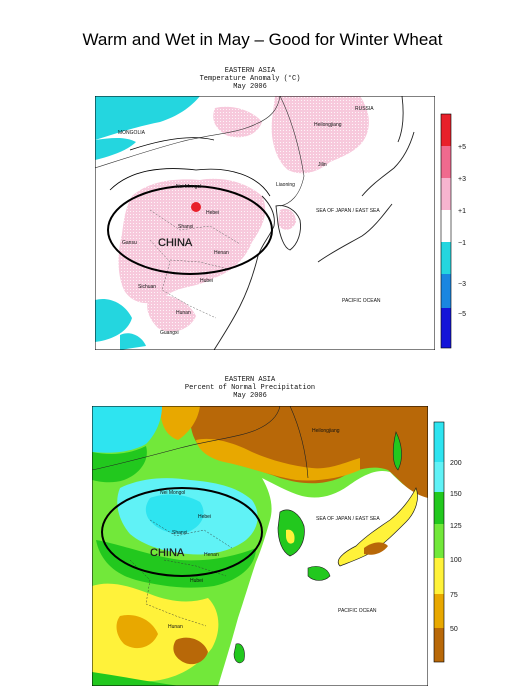 This screenshot has height=700, width=525. What do you see at coordinates (326, 431) in the screenshot?
I see `label-heilongjiang-precip: Heilongjiang` at bounding box center [326, 431].